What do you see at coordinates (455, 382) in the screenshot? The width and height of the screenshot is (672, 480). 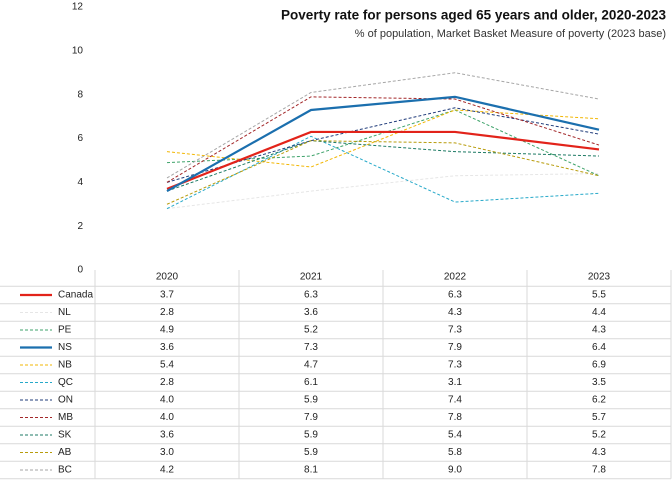 I see `table-value: 3.1` at bounding box center [455, 382].